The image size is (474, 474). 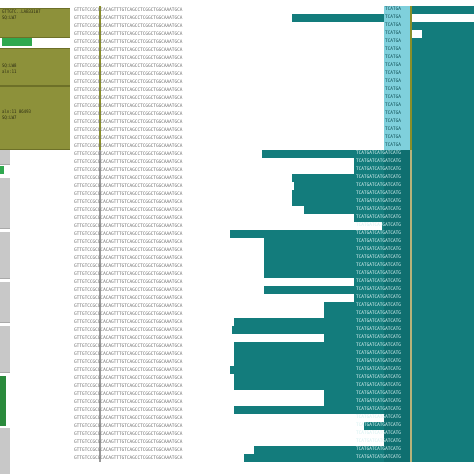 I want to click on sequence-group: aln:11 86493 SQ:LW7, so click(x=35, y=118).